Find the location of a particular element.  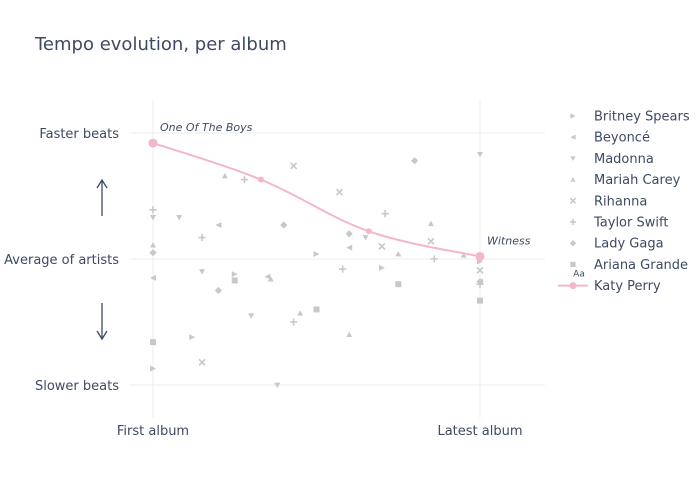

legend-label-madonna: Madonna is located at coordinates (624, 159).